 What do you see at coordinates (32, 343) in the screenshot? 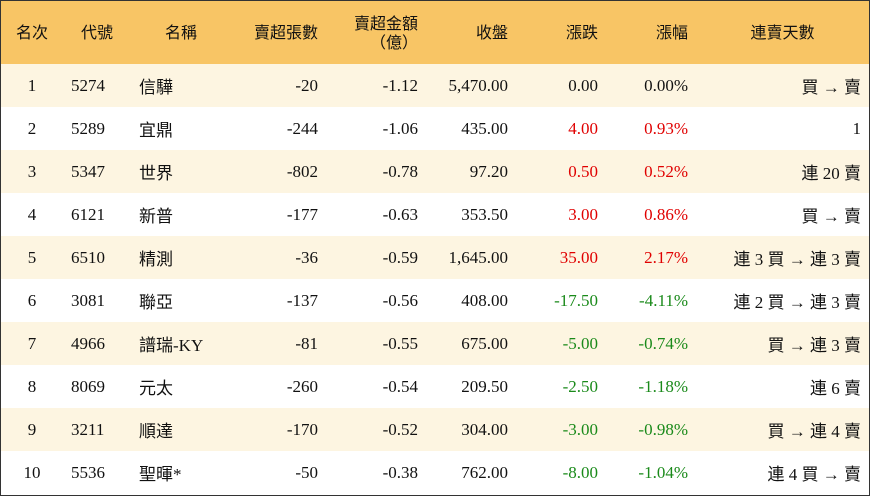
I see `table-cell: 7` at bounding box center [32, 343].